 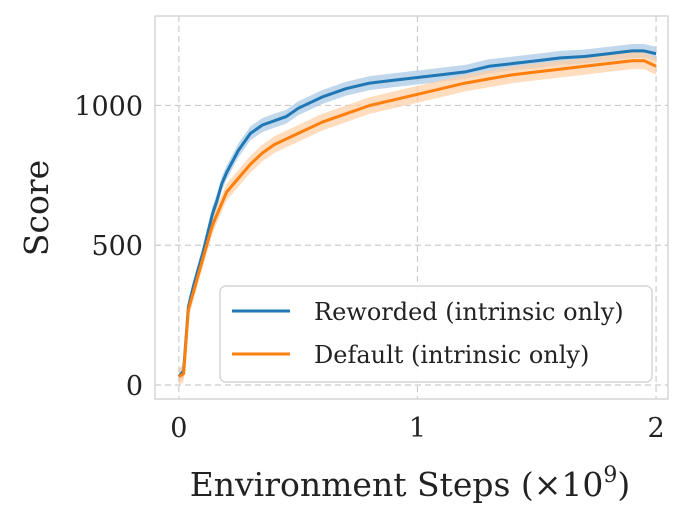 What do you see at coordinates (469, 312) in the screenshot?
I see `legend-label-reworded: Reworded (intrinsic only)` at bounding box center [469, 312].